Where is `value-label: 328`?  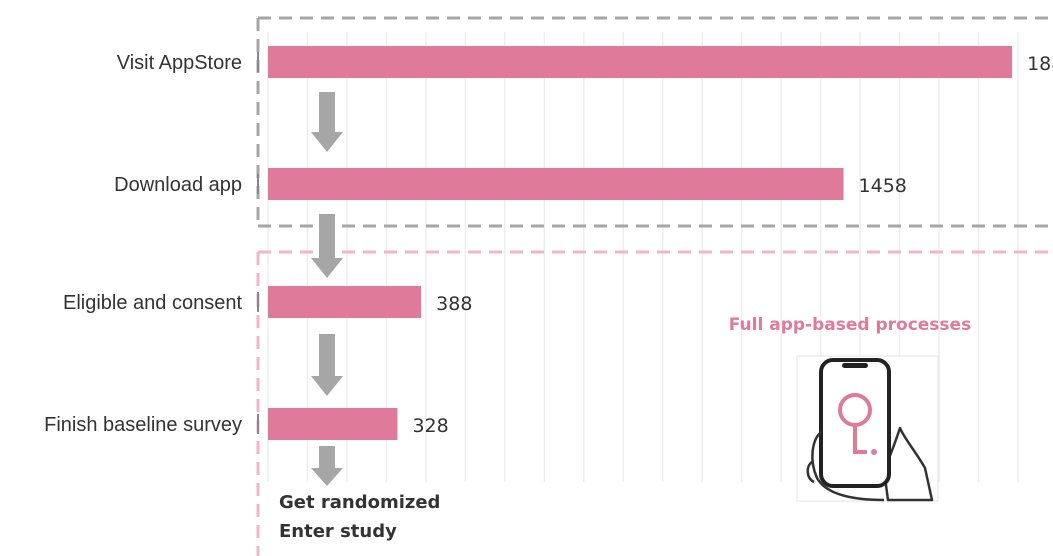
value-label: 328 is located at coordinates (430, 426).